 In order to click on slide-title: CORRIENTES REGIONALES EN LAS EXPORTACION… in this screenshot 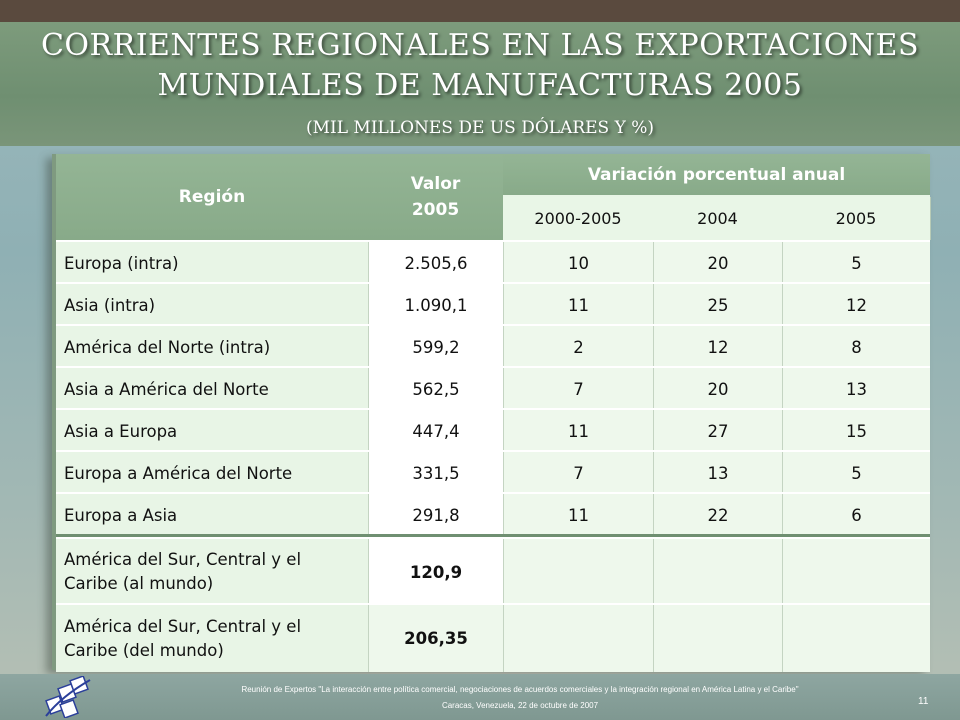, I will do `click(480, 66)`.